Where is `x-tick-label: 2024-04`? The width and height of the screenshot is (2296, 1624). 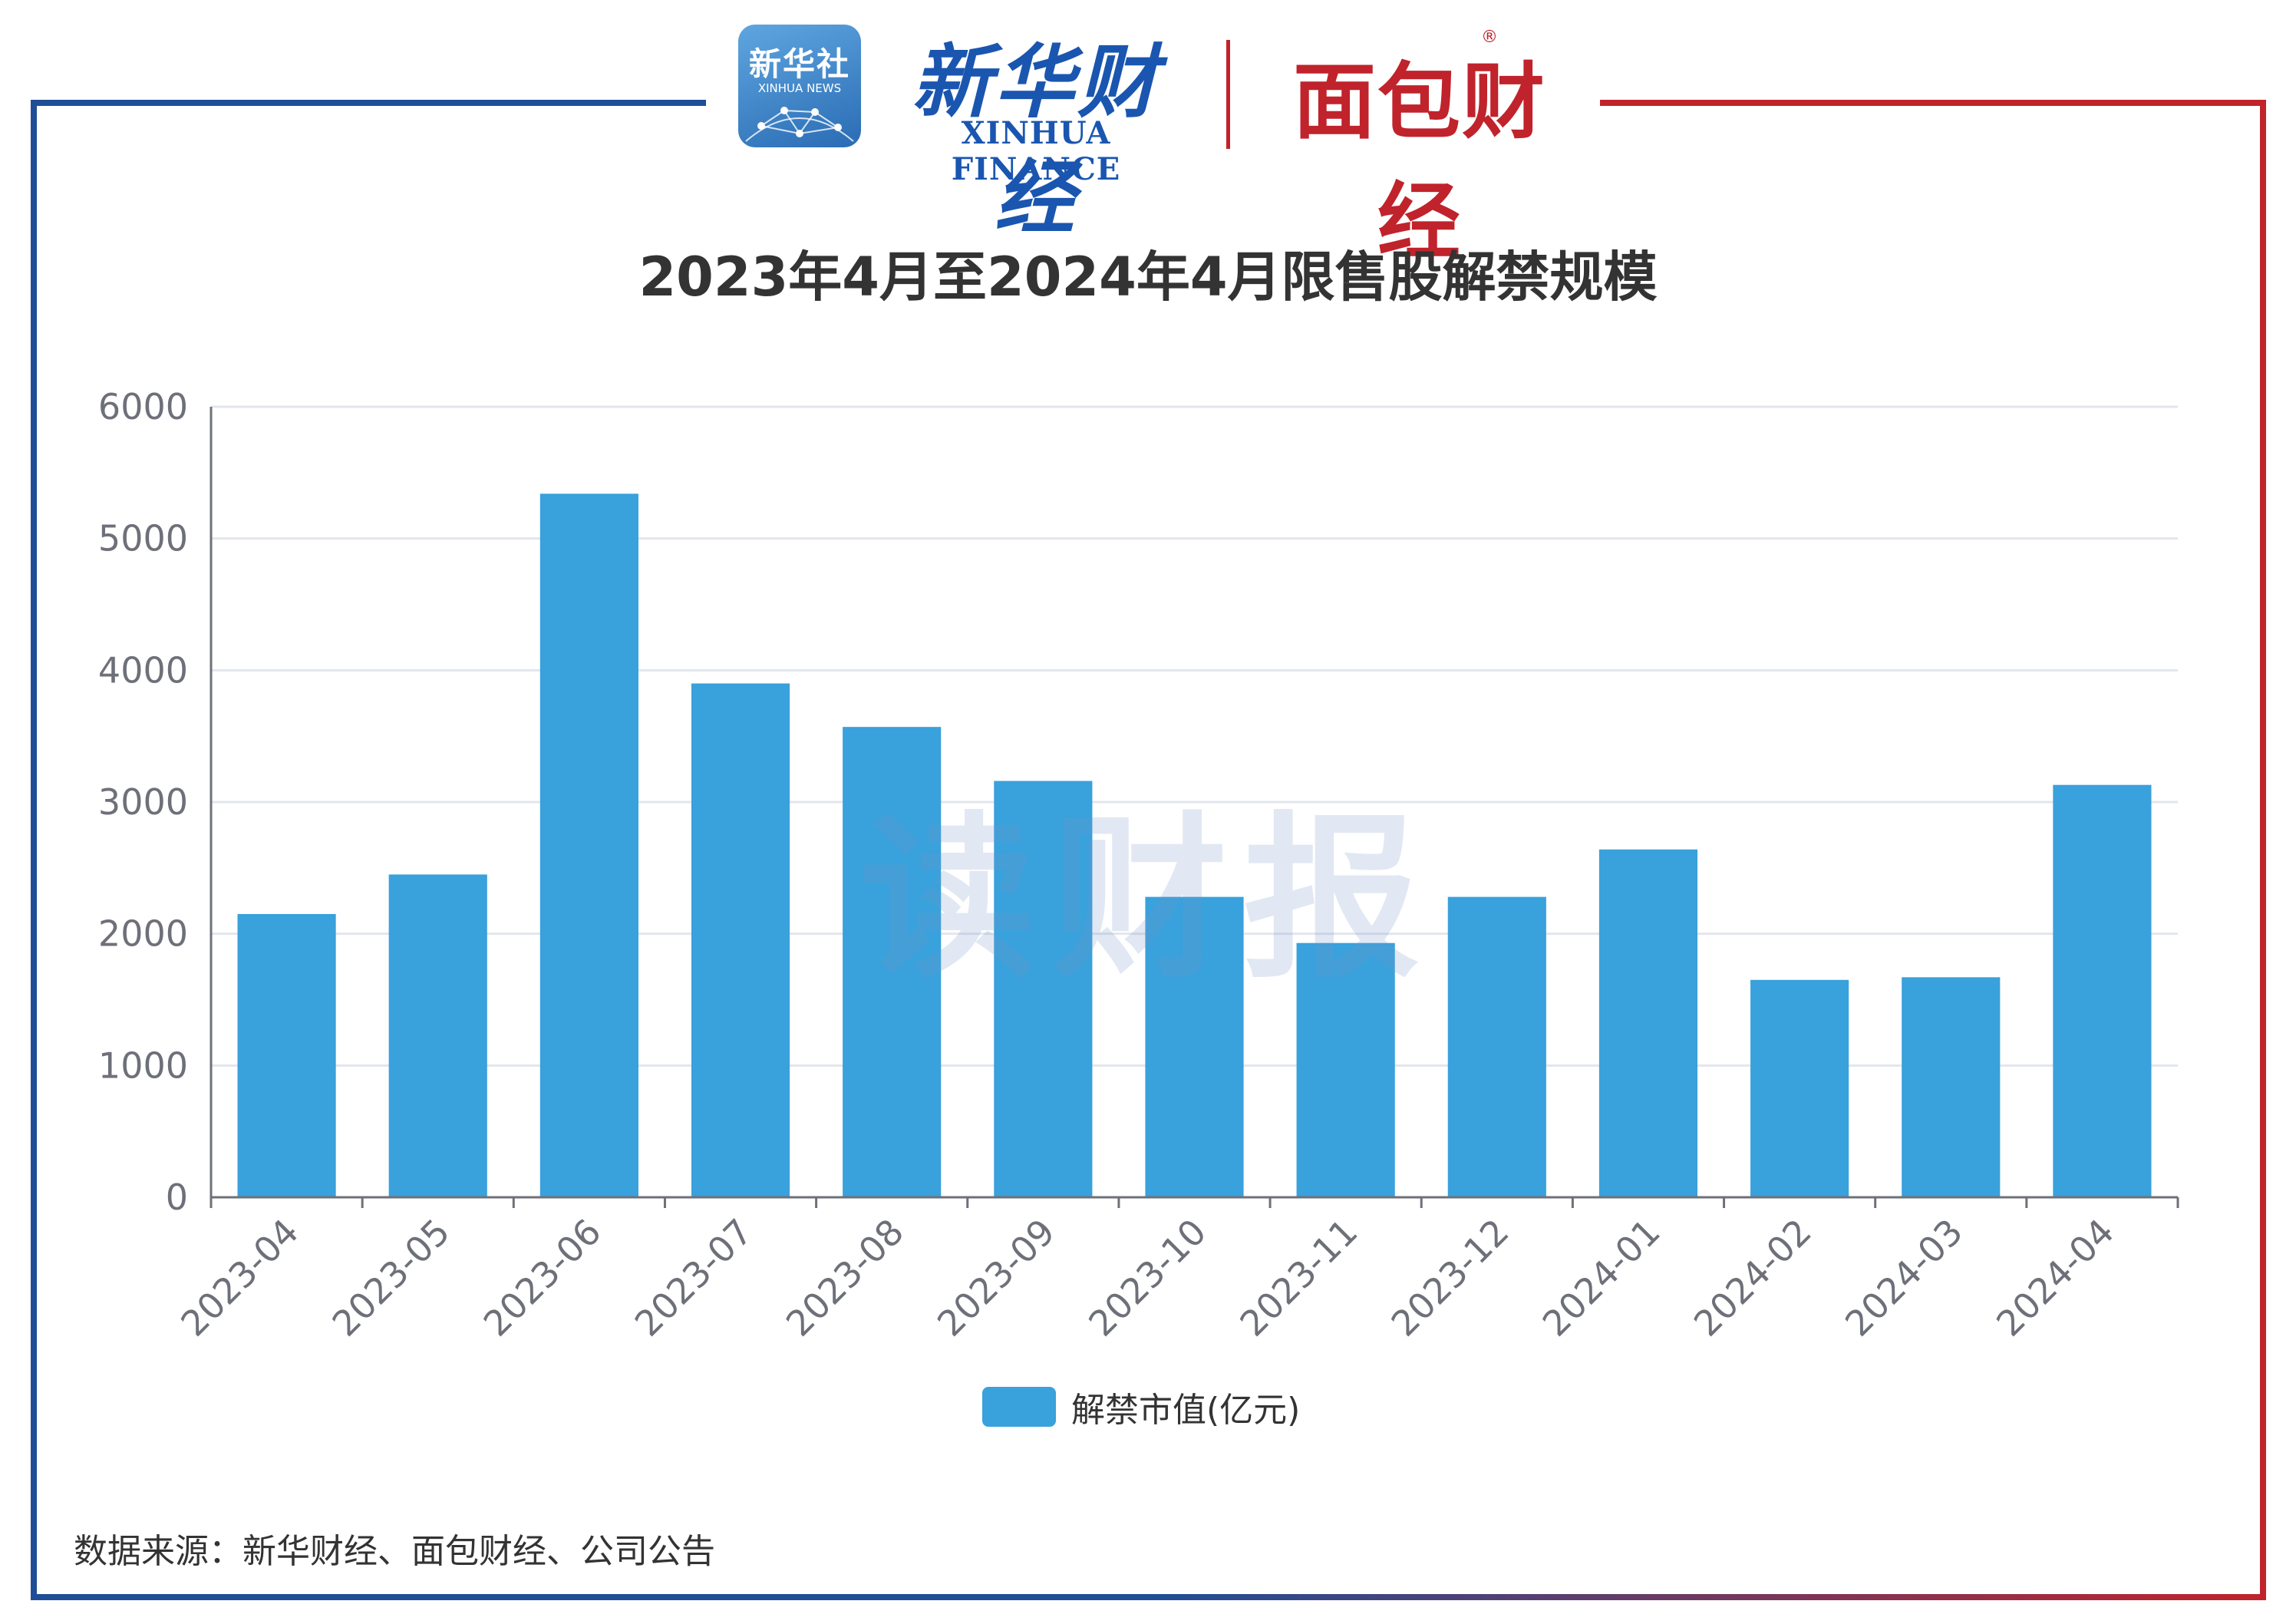
x-tick-label: 2024-04 is located at coordinates (2055, 1278).